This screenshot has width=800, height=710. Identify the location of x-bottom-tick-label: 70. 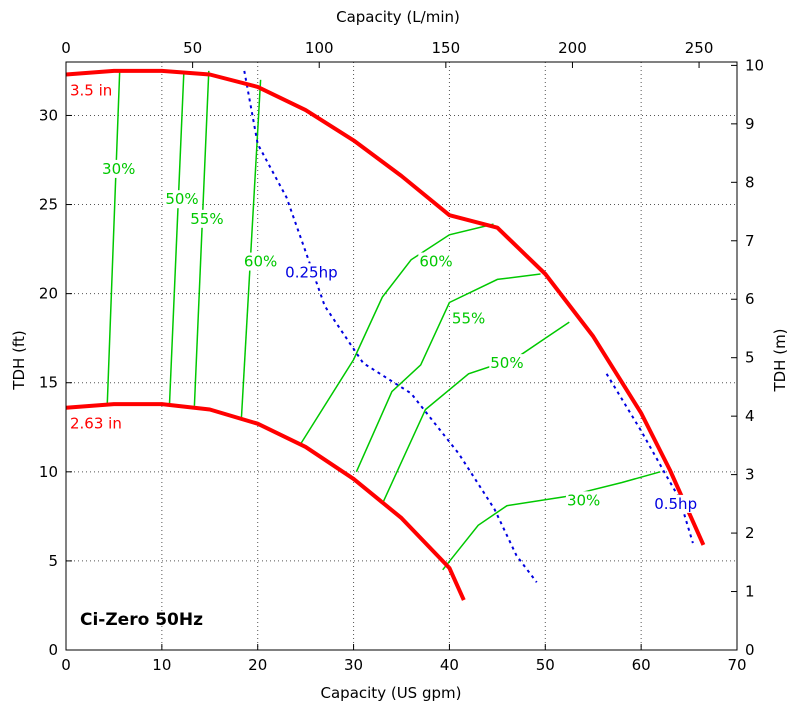
(736, 665).